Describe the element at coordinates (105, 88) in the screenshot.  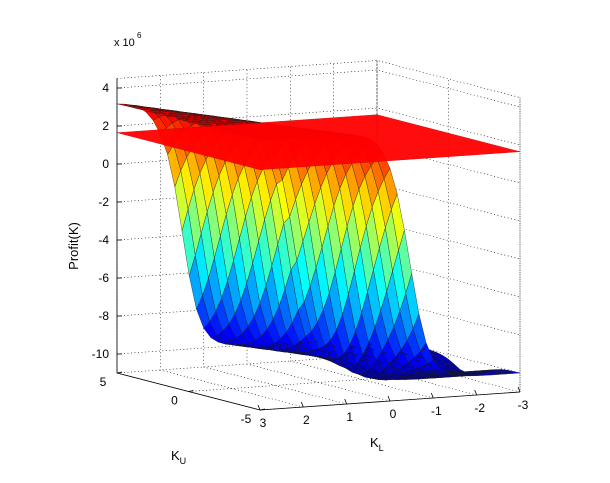
I see `z-tick-label-0: 4` at that location.